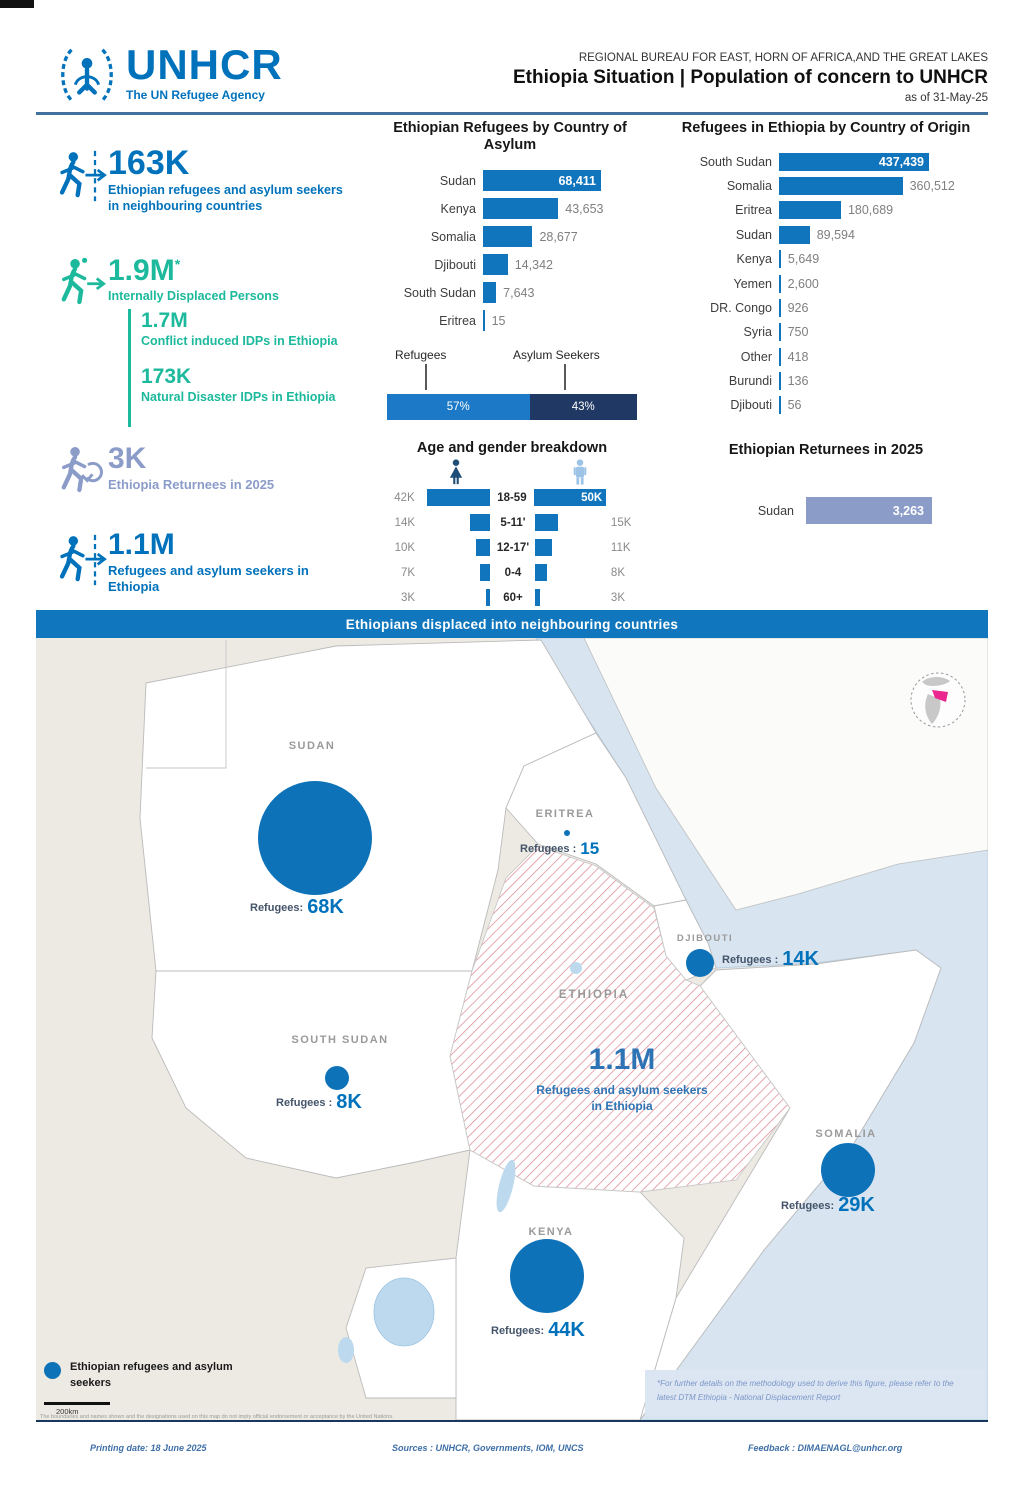  What do you see at coordinates (826, 161) in the screenshot?
I see `bar-row: South Sudan 437,439` at bounding box center [826, 161].